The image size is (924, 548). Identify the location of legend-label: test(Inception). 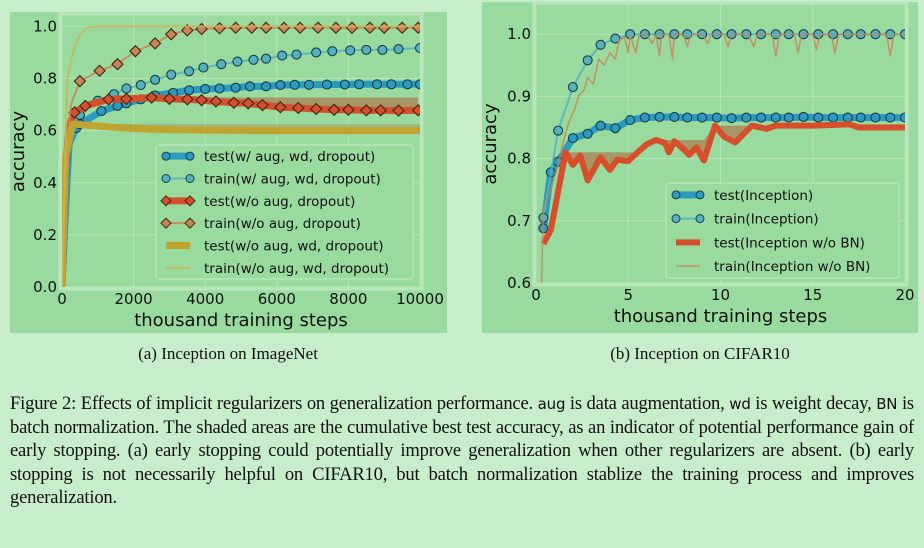
(763, 196).